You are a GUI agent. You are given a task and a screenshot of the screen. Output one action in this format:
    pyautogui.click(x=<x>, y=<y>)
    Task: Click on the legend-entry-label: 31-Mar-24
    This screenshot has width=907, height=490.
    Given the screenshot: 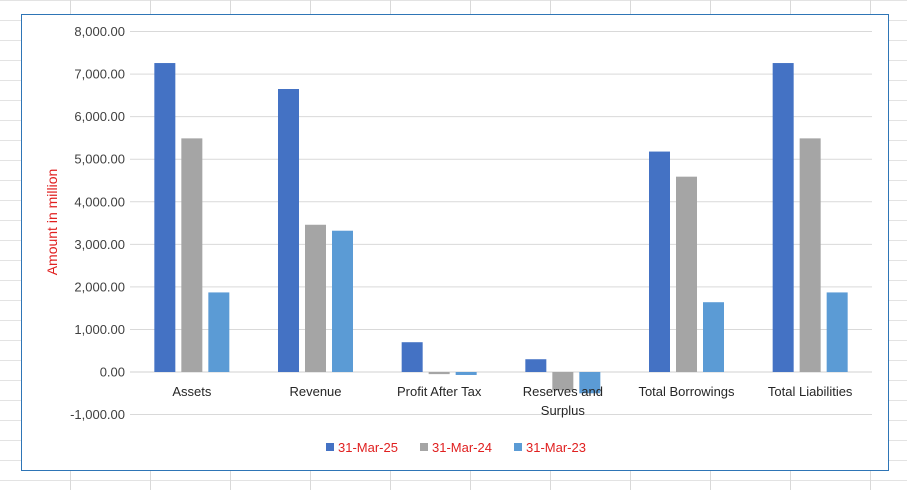 What is the action you would take?
    pyautogui.click(x=462, y=447)
    